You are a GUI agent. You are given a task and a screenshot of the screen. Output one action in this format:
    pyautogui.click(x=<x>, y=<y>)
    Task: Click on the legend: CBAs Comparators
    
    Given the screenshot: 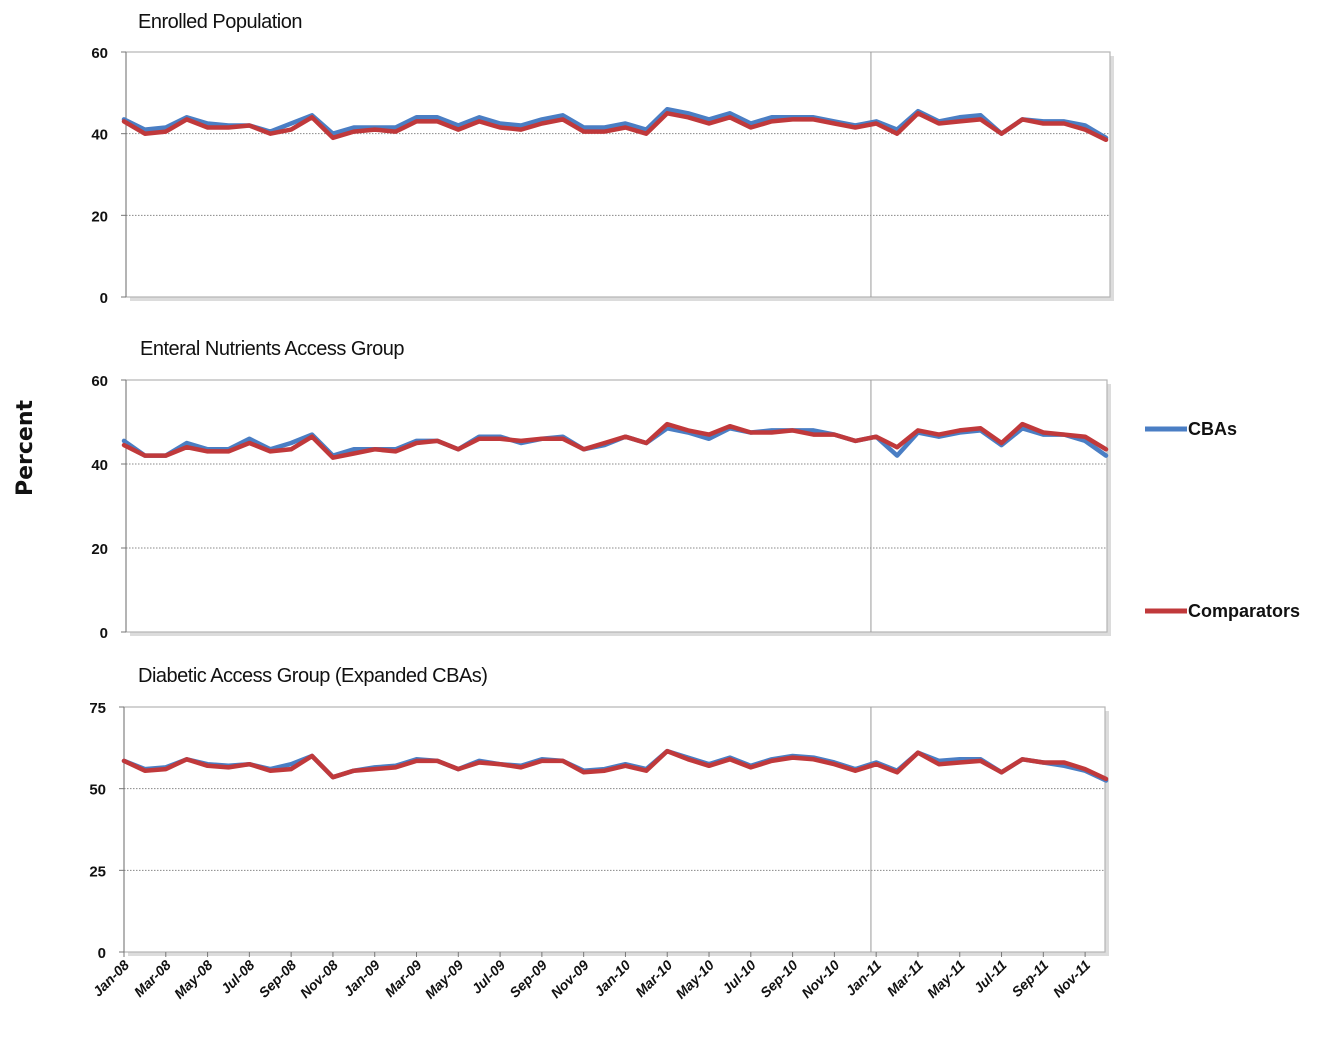 What is the action you would take?
    pyautogui.click(x=1222, y=520)
    